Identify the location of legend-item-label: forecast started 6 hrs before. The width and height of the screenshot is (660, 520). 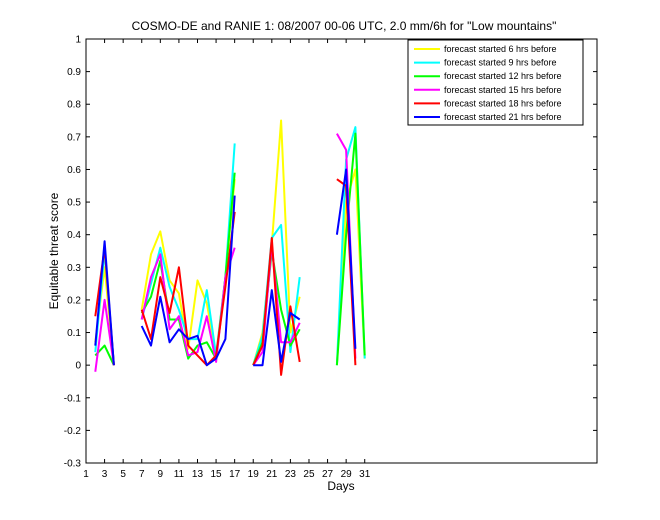
(500, 49).